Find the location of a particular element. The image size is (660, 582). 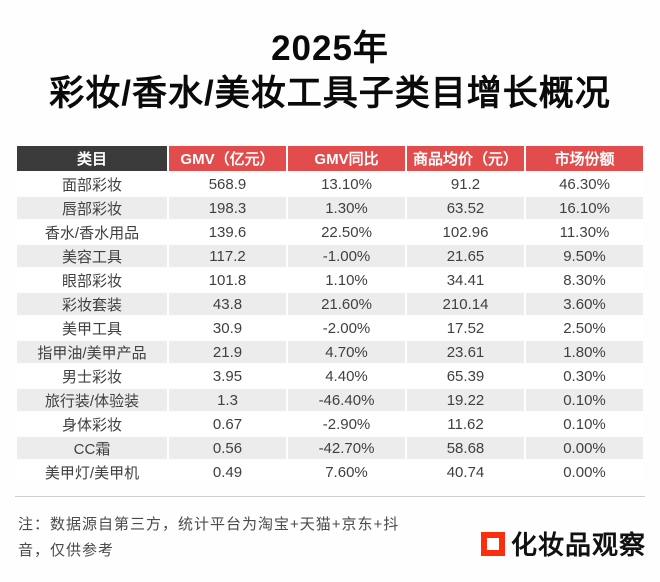

title-line-year: 2025年 is located at coordinates (330, 48).